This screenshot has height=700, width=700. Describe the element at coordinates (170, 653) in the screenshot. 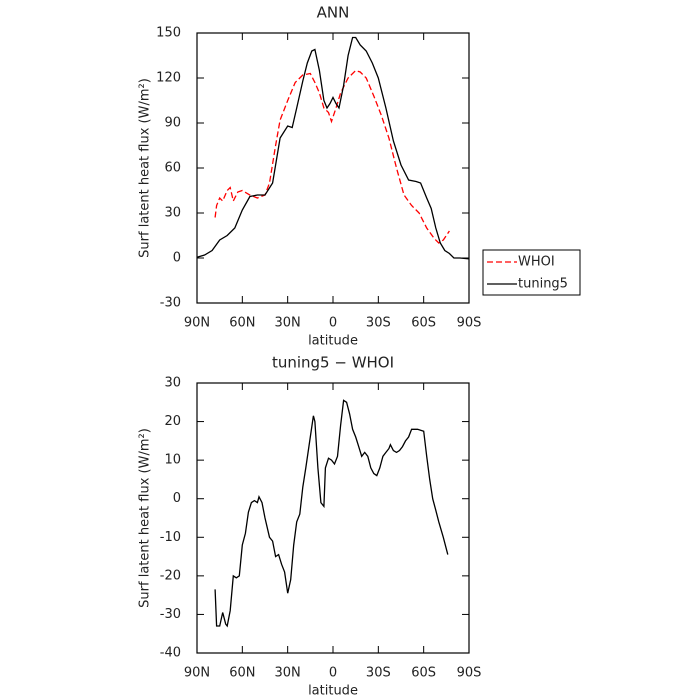

I see `y-tick-label: -40` at that location.